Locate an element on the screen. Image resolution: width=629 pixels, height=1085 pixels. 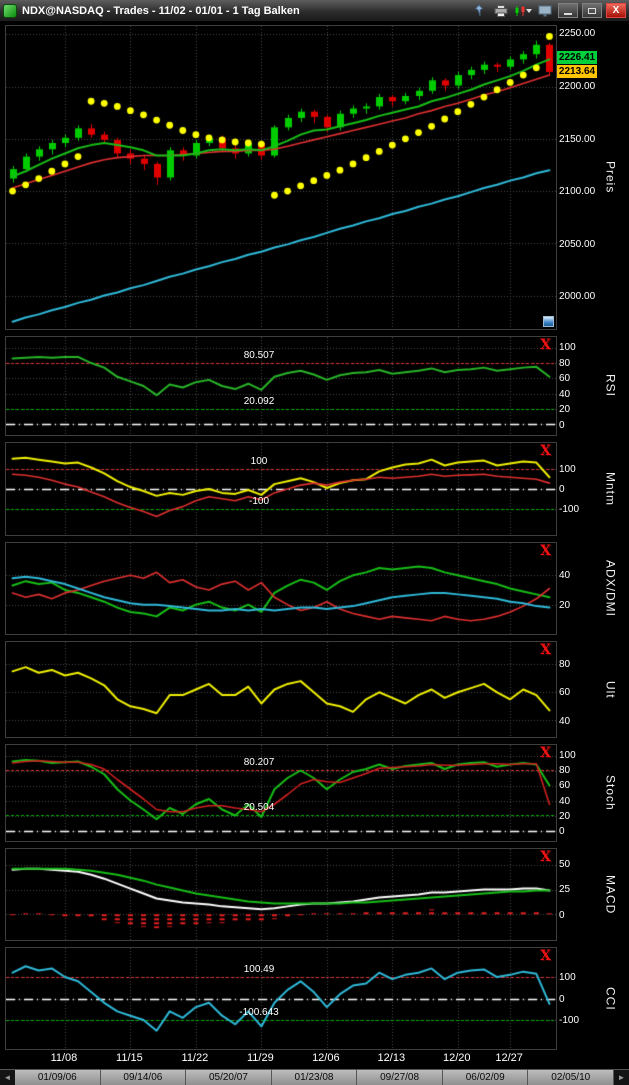
app-icon is located at coordinates (10, 10).